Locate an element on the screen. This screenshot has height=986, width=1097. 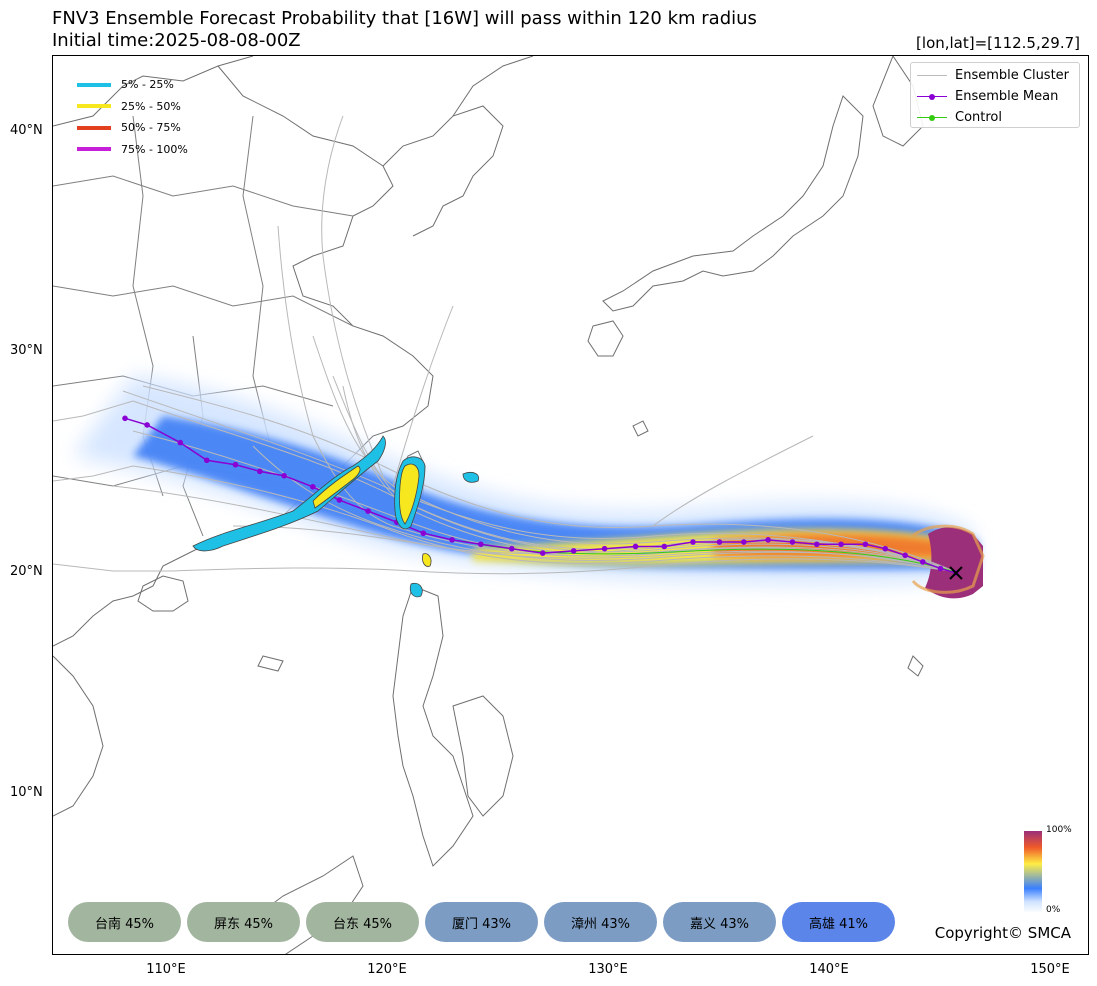
storm-x-stroke is located at coordinates (956, 573).